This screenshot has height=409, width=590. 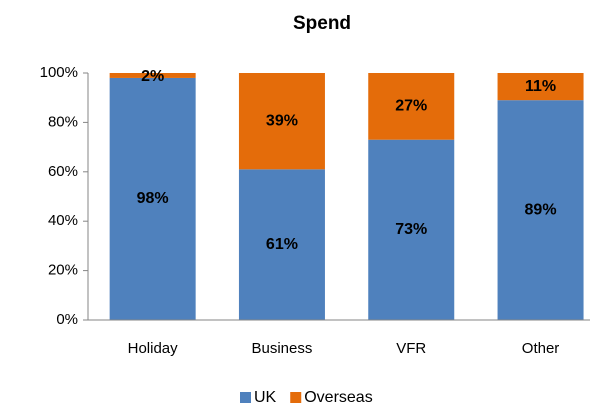 I want to click on legend-label: UK, so click(x=265, y=397).